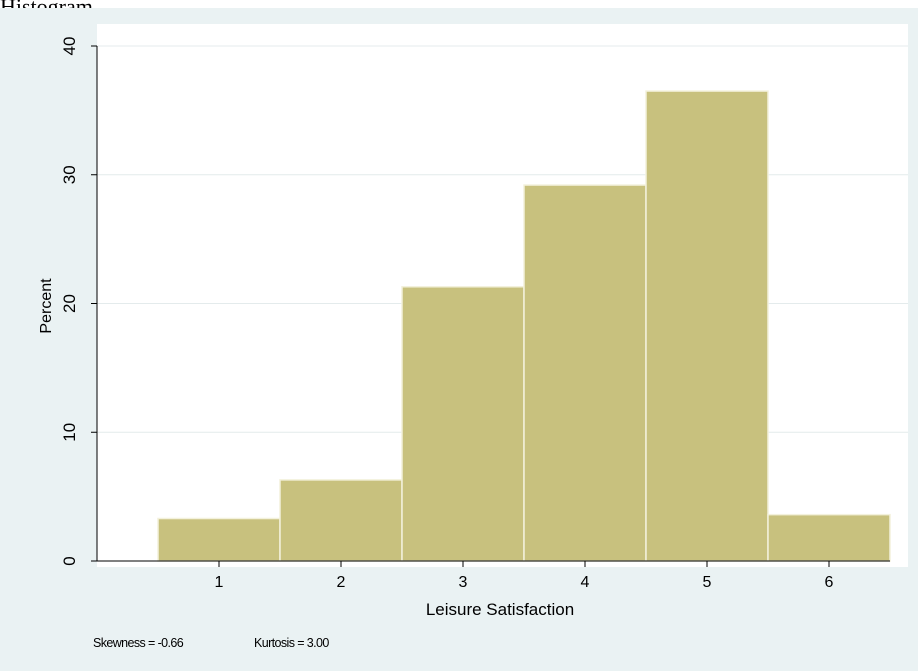 Image resolution: width=918 pixels, height=671 pixels. I want to click on skewness-note: Skewness = -0.66, so click(138, 643).